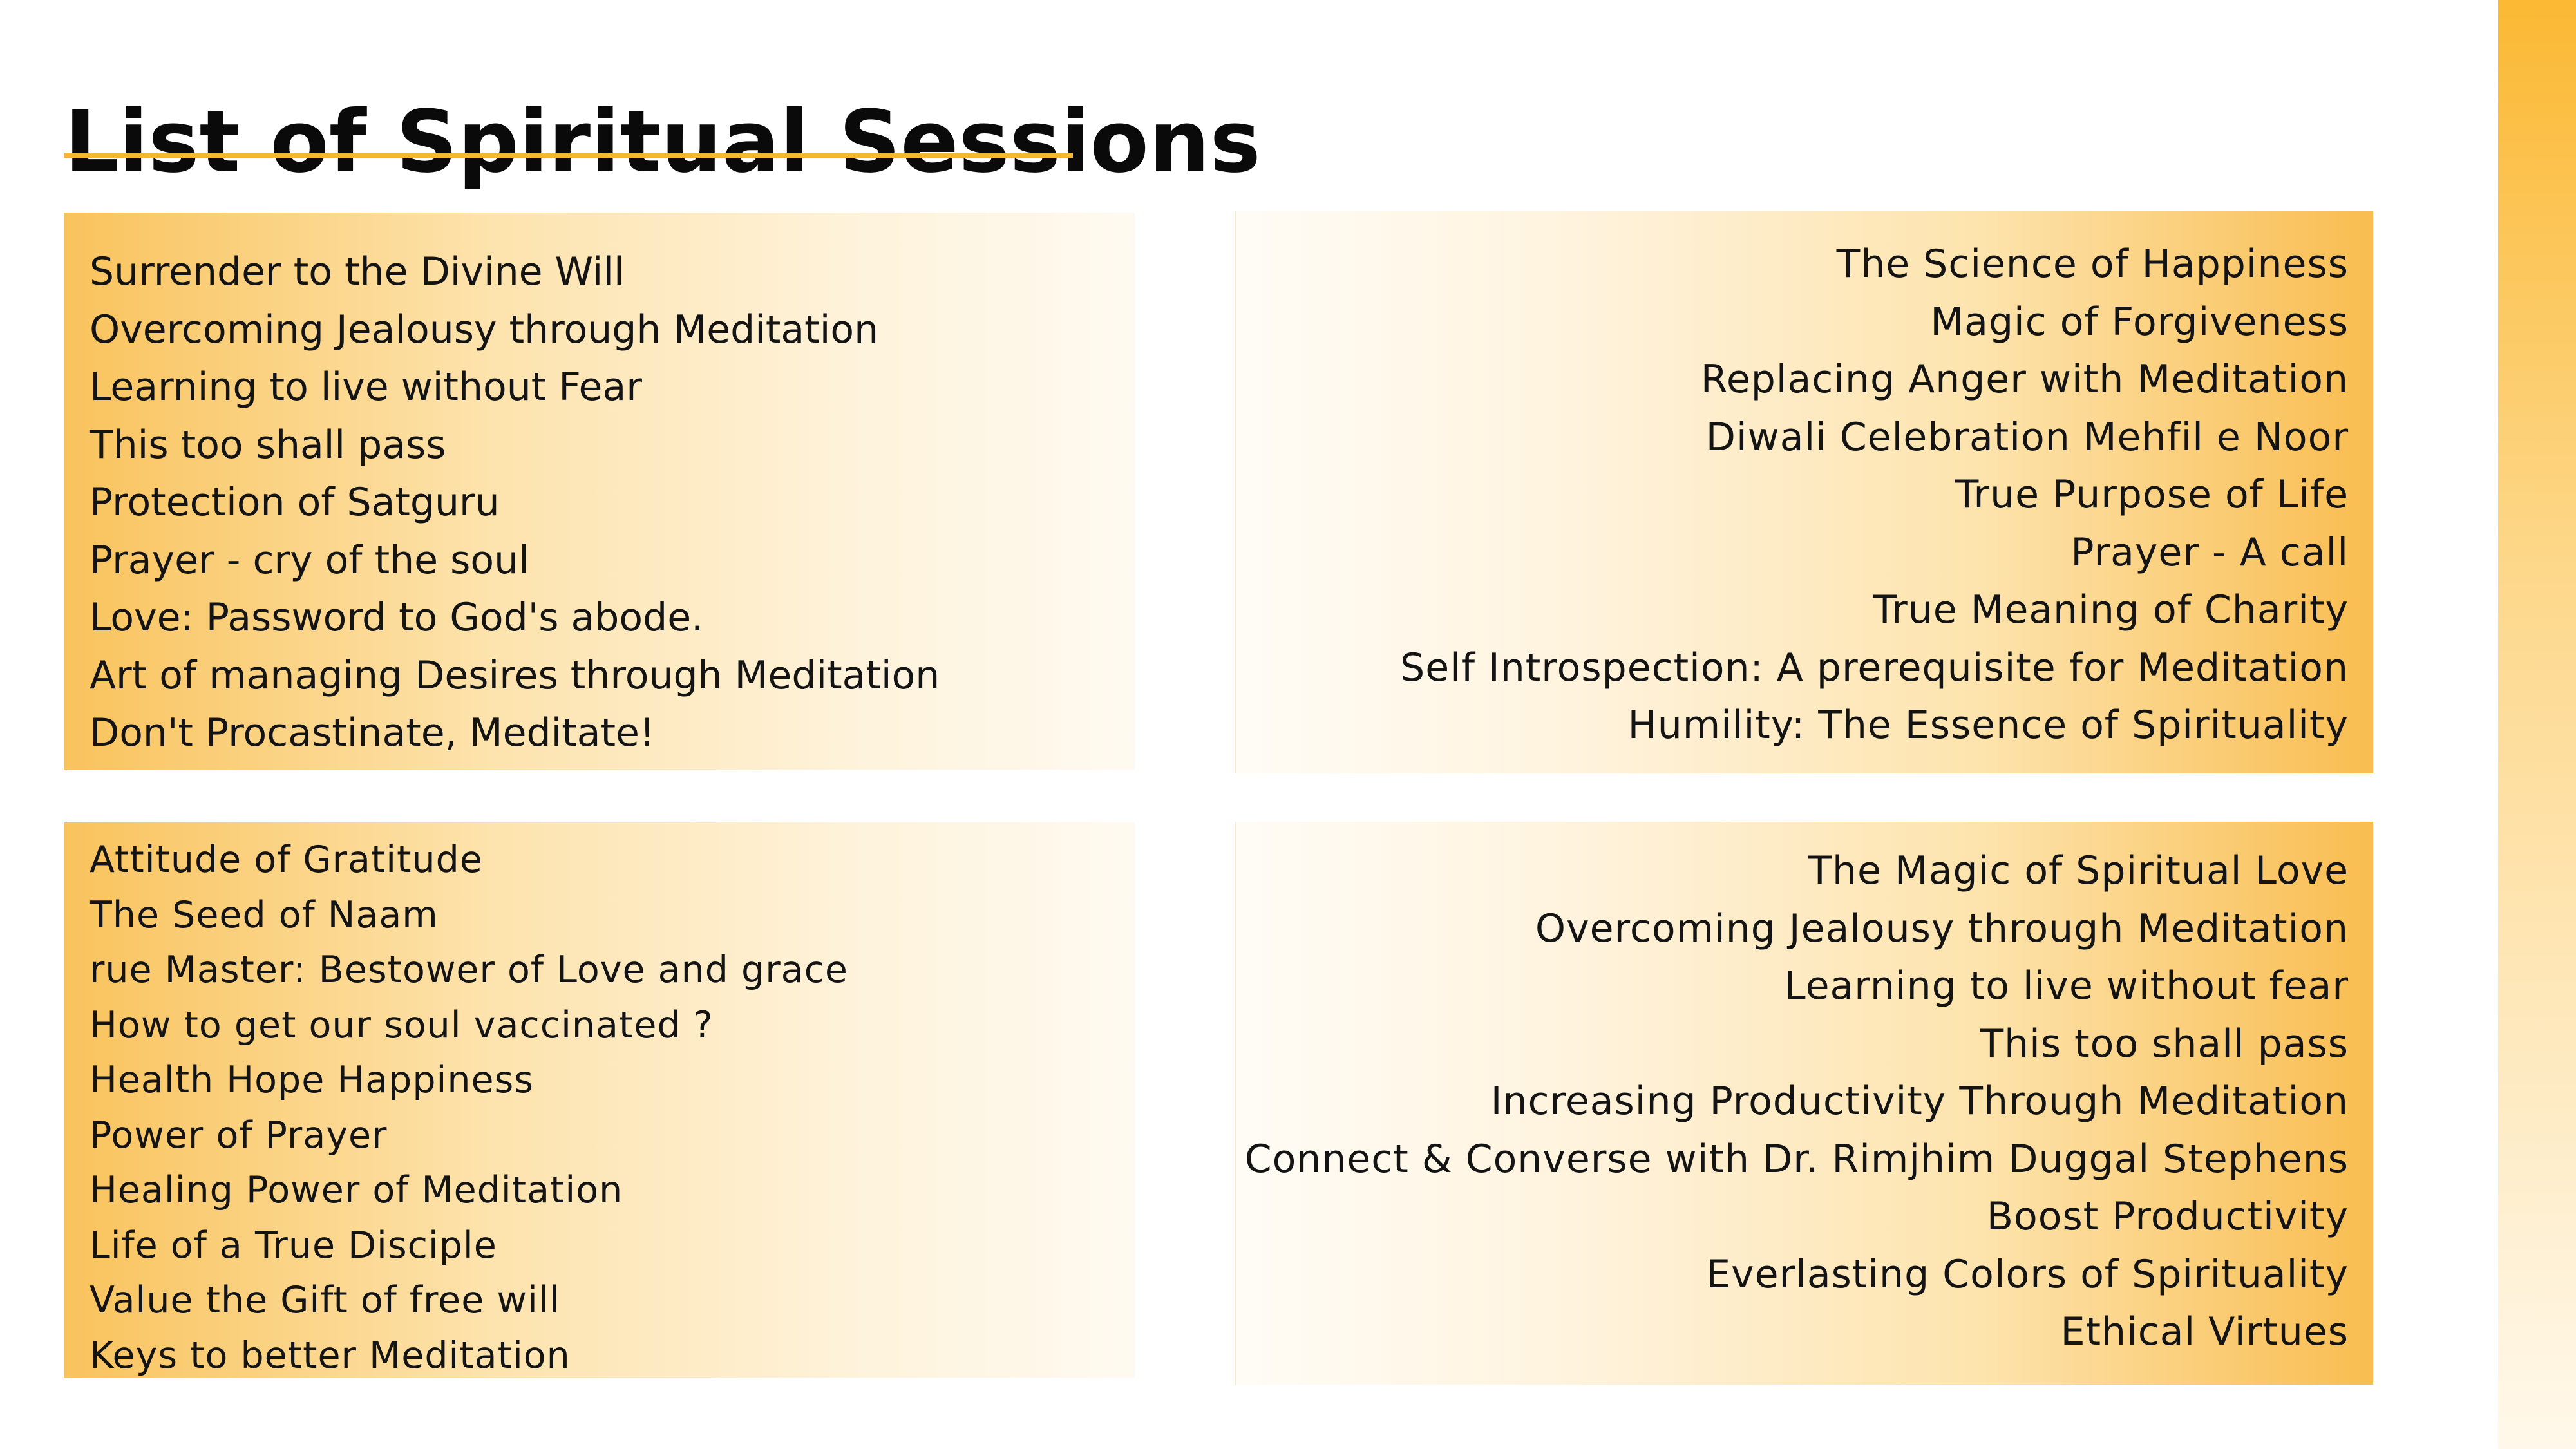 This screenshot has width=2576, height=1449. I want to click on page-title: List of Spiritual Sessions, so click(662, 143).